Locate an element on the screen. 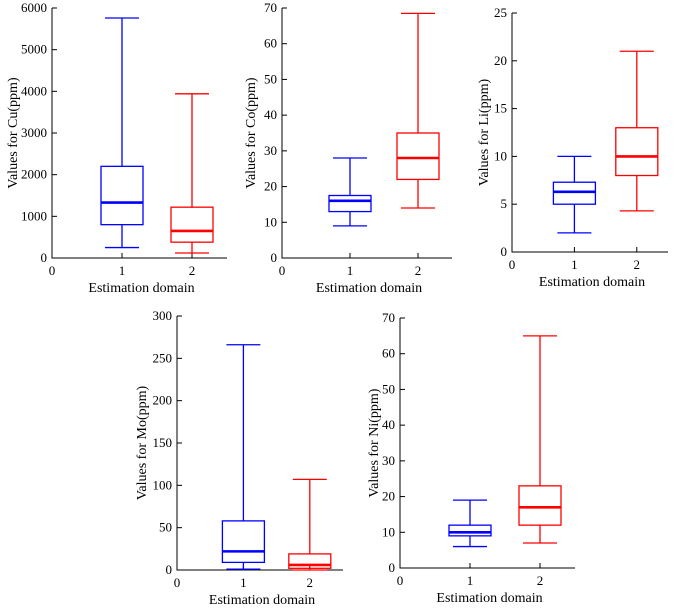  y-tick-label: 250 is located at coordinates (163, 357).